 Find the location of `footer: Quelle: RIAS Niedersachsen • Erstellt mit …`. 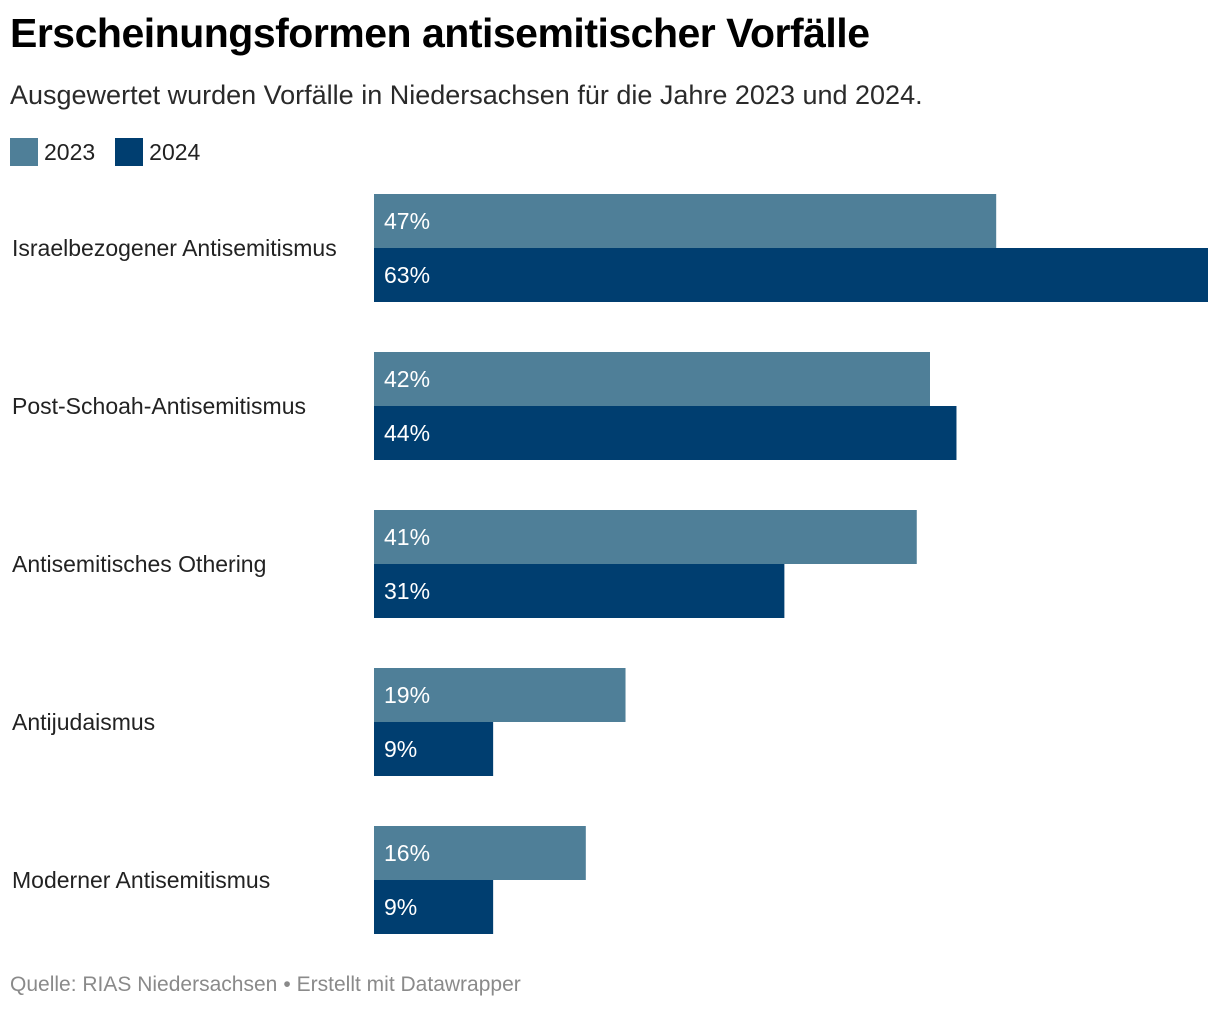

footer: Quelle: RIAS Niedersachsen • Erstellt mit … is located at coordinates (265, 985).